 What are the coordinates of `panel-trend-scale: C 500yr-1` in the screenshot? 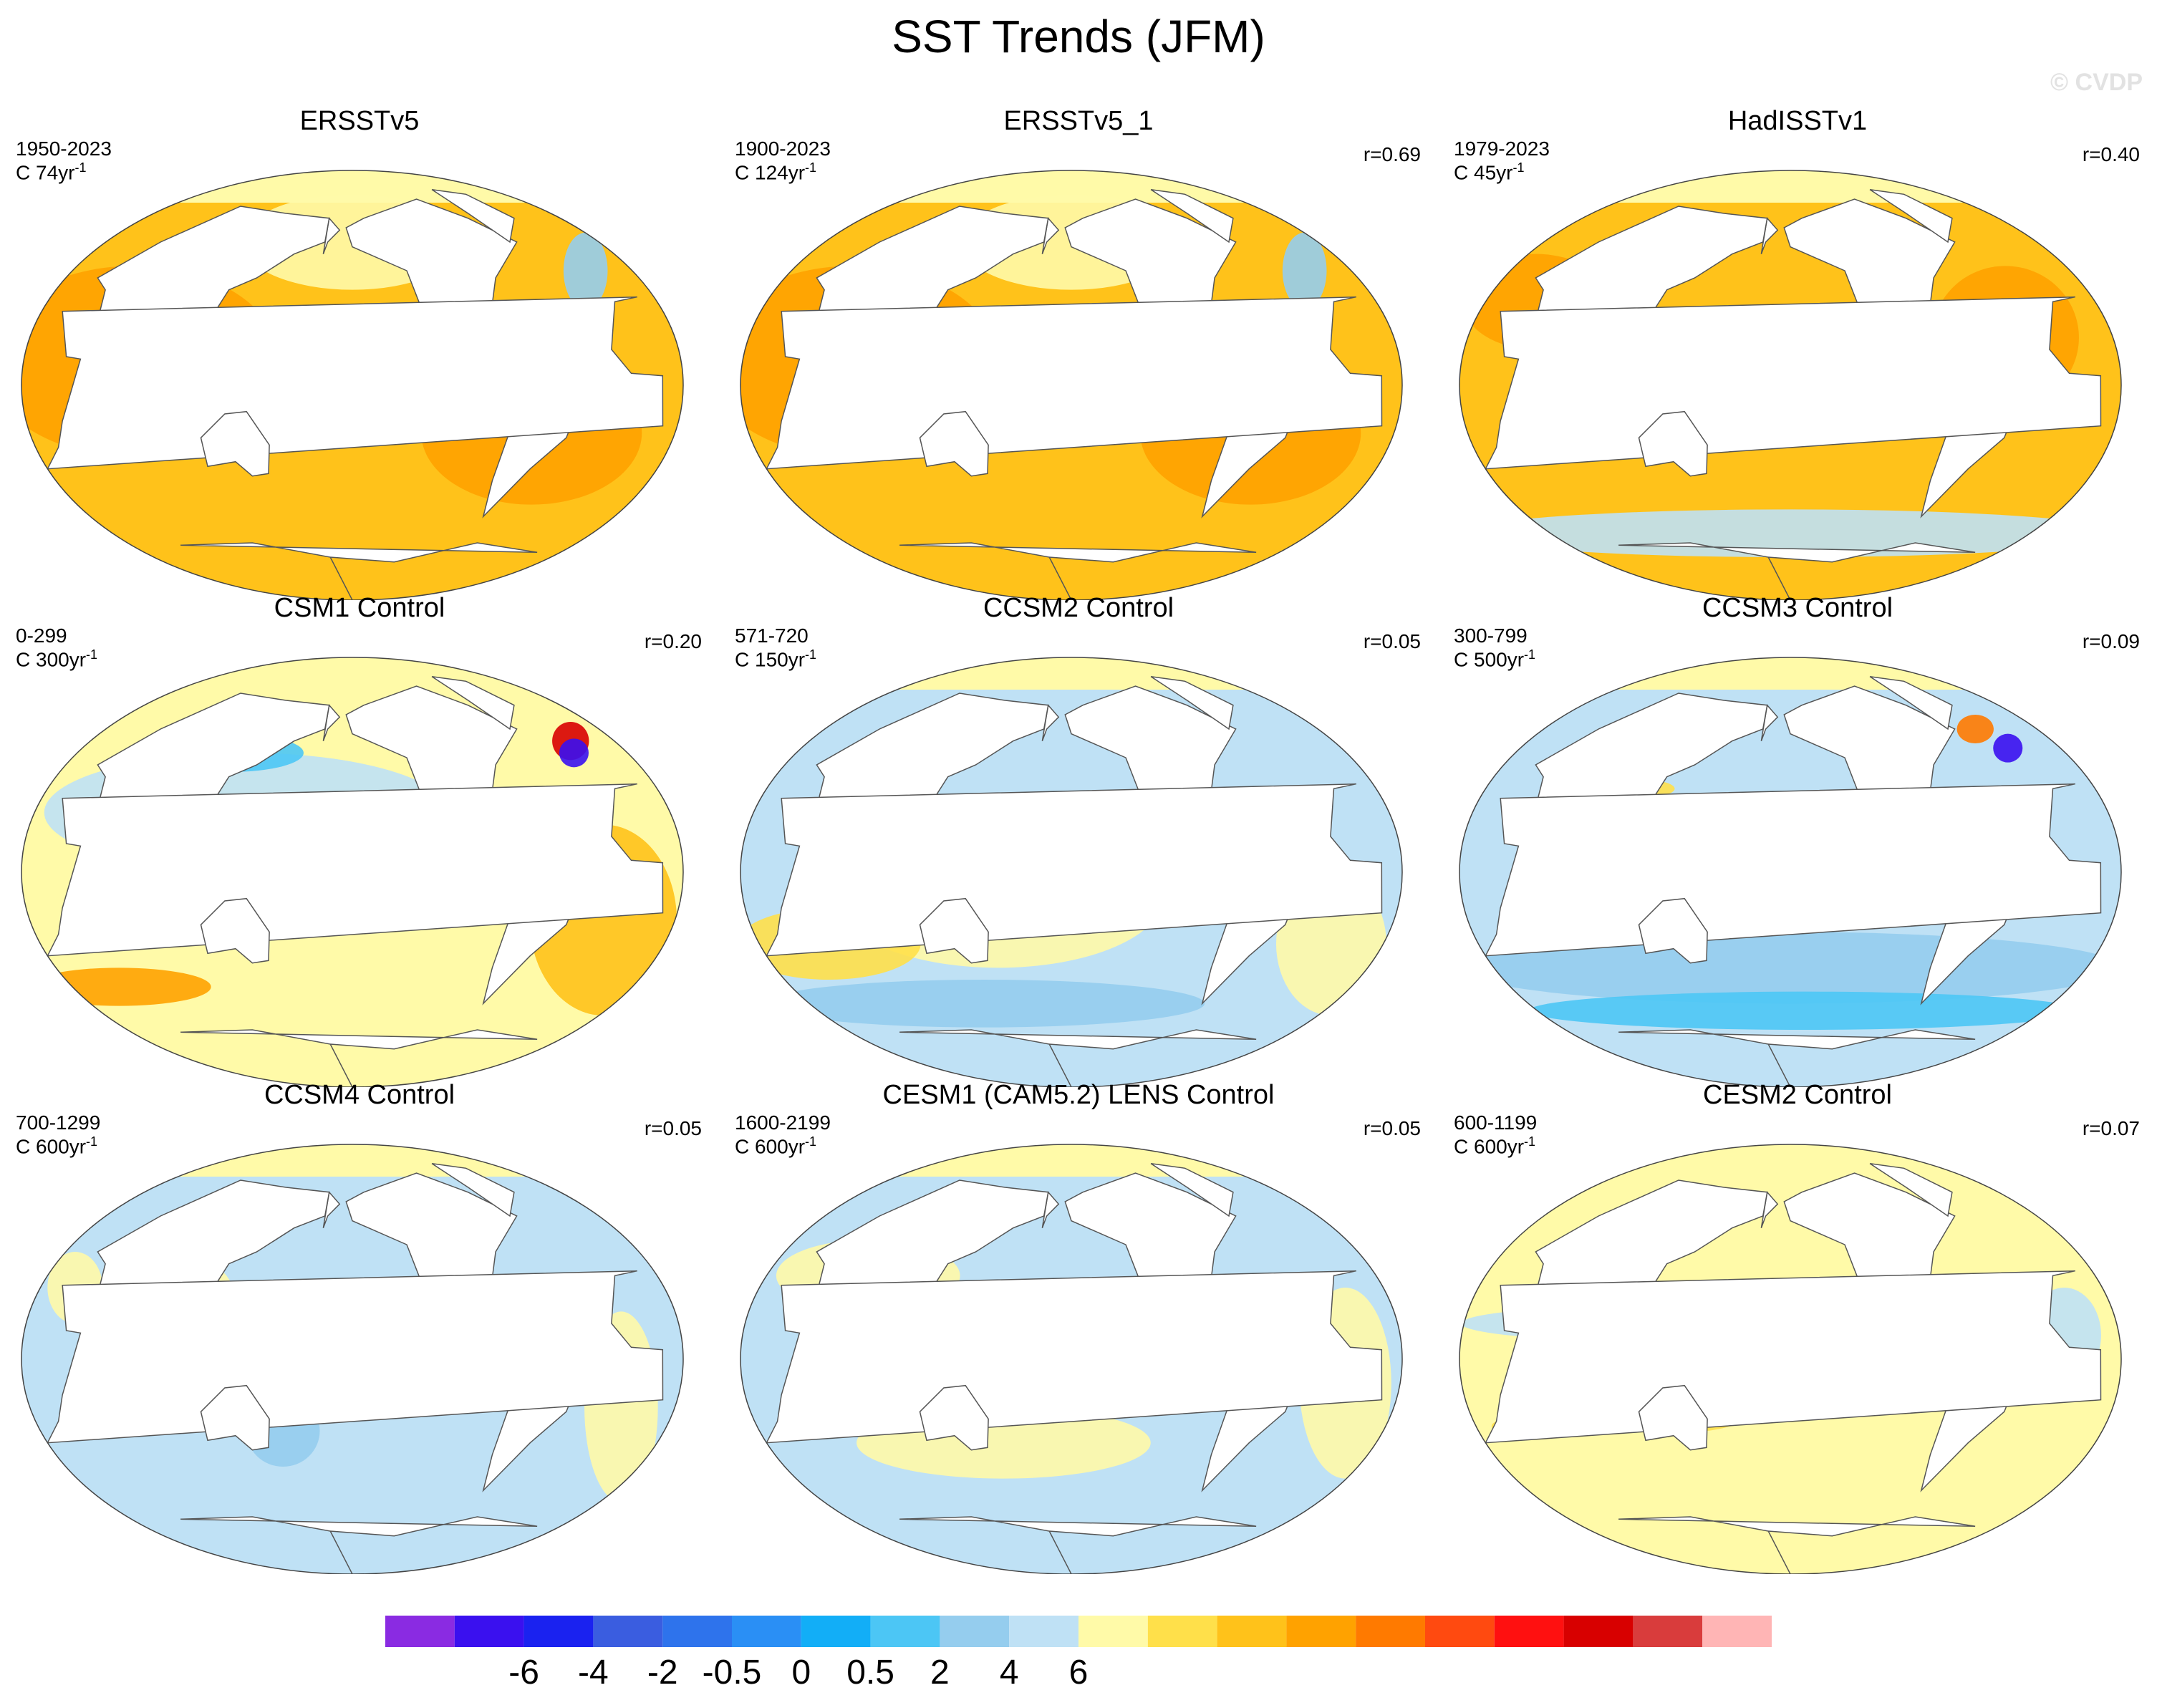 It's located at (1494, 659).